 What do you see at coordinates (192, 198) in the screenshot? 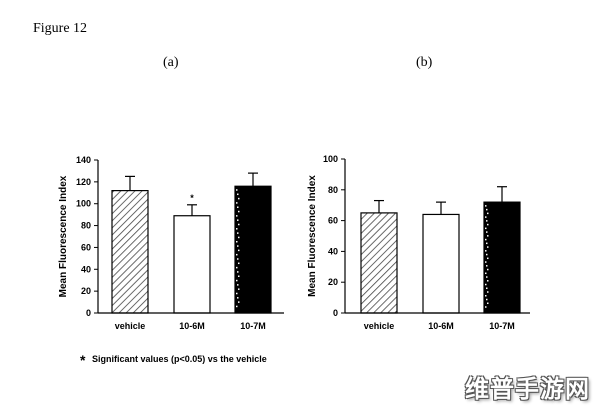
I see `significance-marker: *` at bounding box center [192, 198].